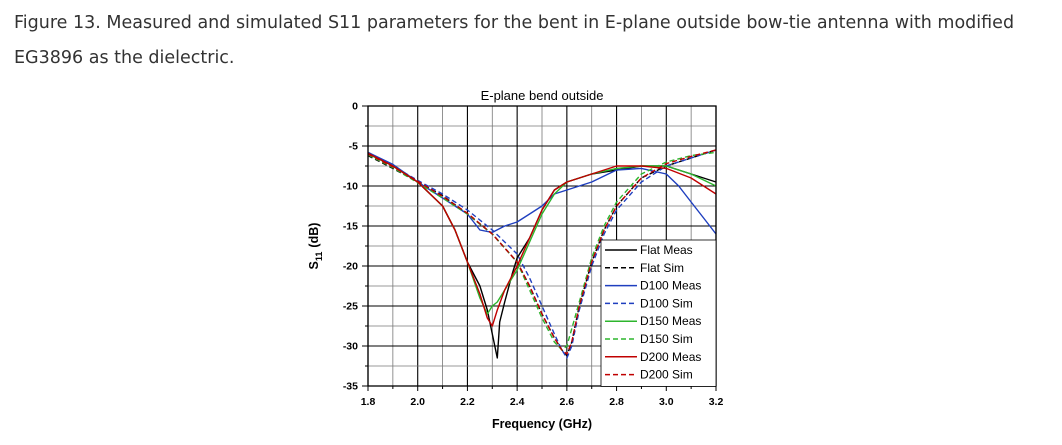 This screenshot has height=445, width=1062. What do you see at coordinates (670, 286) in the screenshot?
I see `legend-label: D100 Meas` at bounding box center [670, 286].